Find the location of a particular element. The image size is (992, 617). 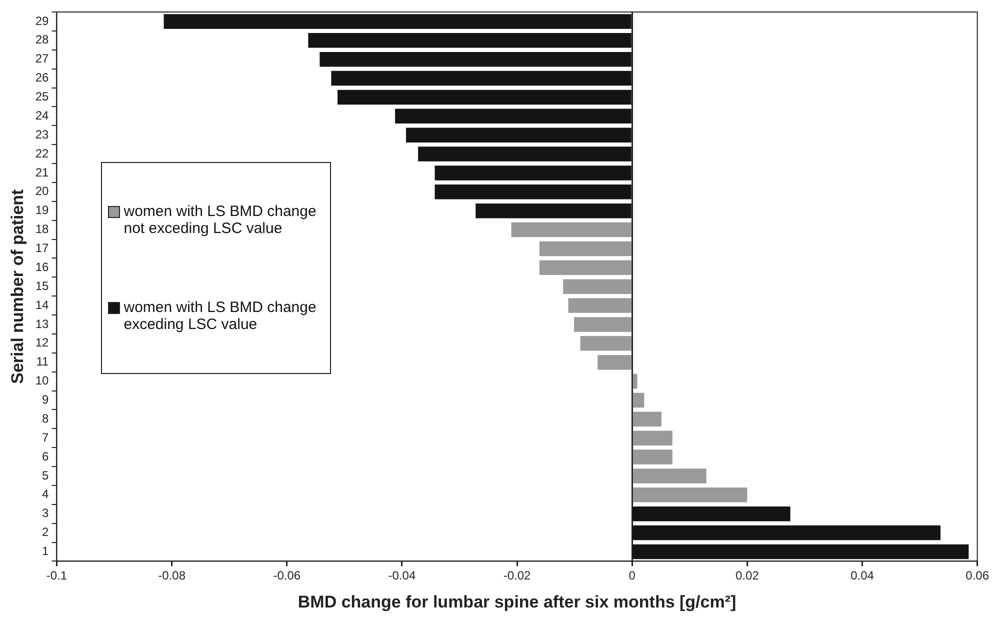

legend-label: women with LS BMD change exceding LSC value is located at coordinates (221, 316).